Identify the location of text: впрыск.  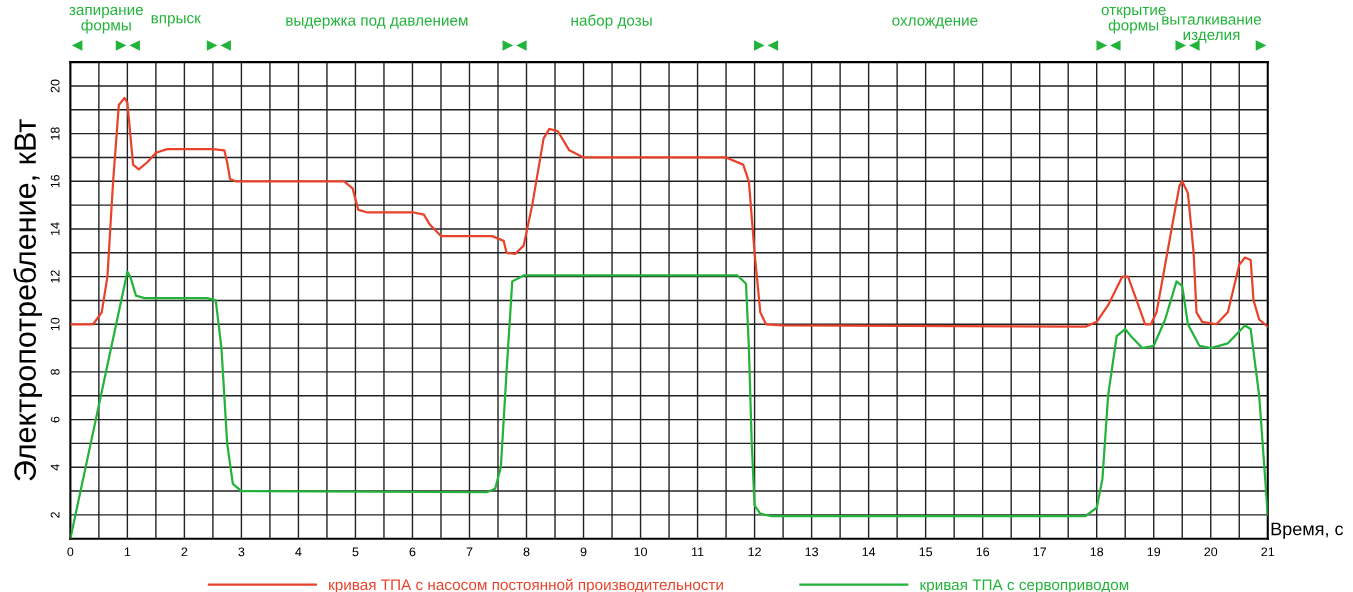
(176, 21).